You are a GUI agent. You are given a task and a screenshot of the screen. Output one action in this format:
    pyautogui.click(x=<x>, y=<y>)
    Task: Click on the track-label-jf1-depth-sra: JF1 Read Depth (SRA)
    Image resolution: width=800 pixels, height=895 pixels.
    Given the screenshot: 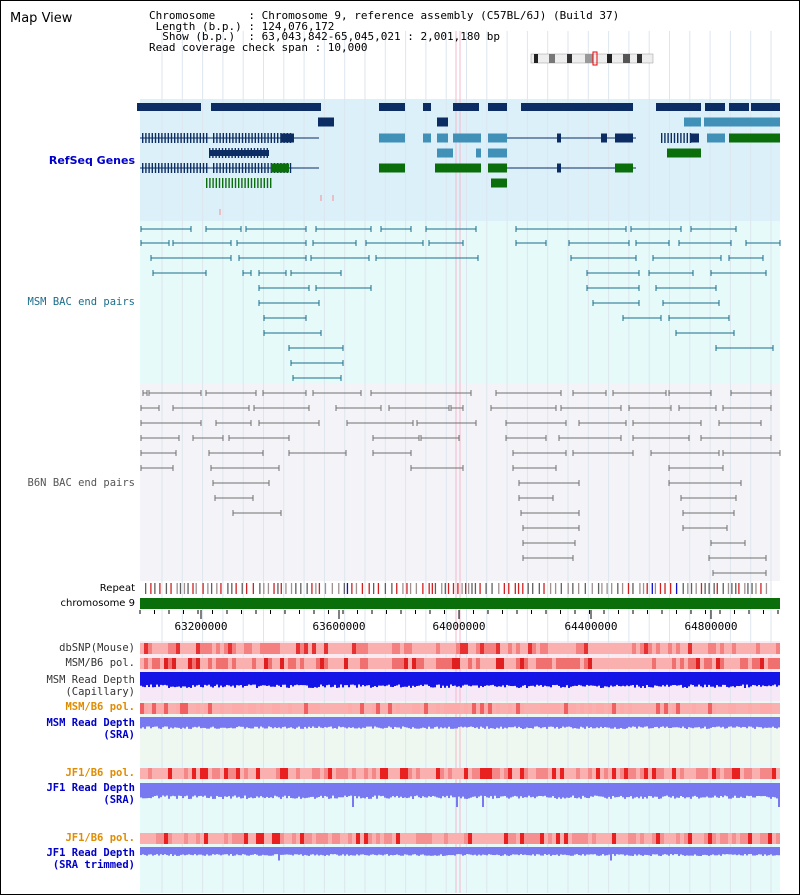 What is the action you would take?
    pyautogui.click(x=90, y=794)
    